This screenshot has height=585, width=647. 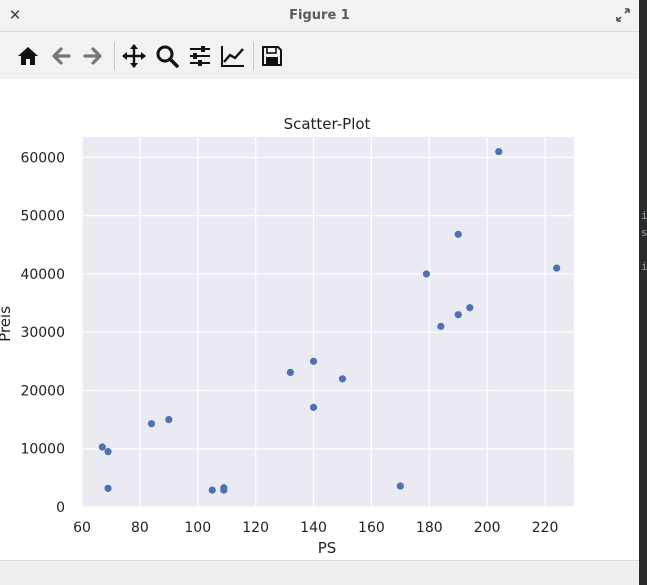 What do you see at coordinates (167, 56) in the screenshot?
I see `zoom-icon` at bounding box center [167, 56].